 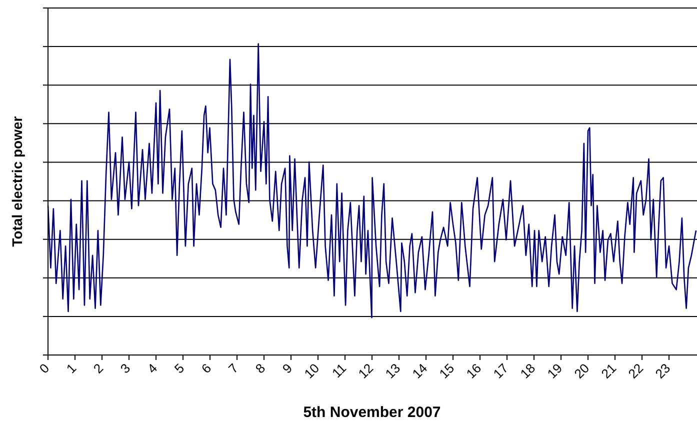 I want to click on x-tick-label: 2, so click(x=98, y=368).